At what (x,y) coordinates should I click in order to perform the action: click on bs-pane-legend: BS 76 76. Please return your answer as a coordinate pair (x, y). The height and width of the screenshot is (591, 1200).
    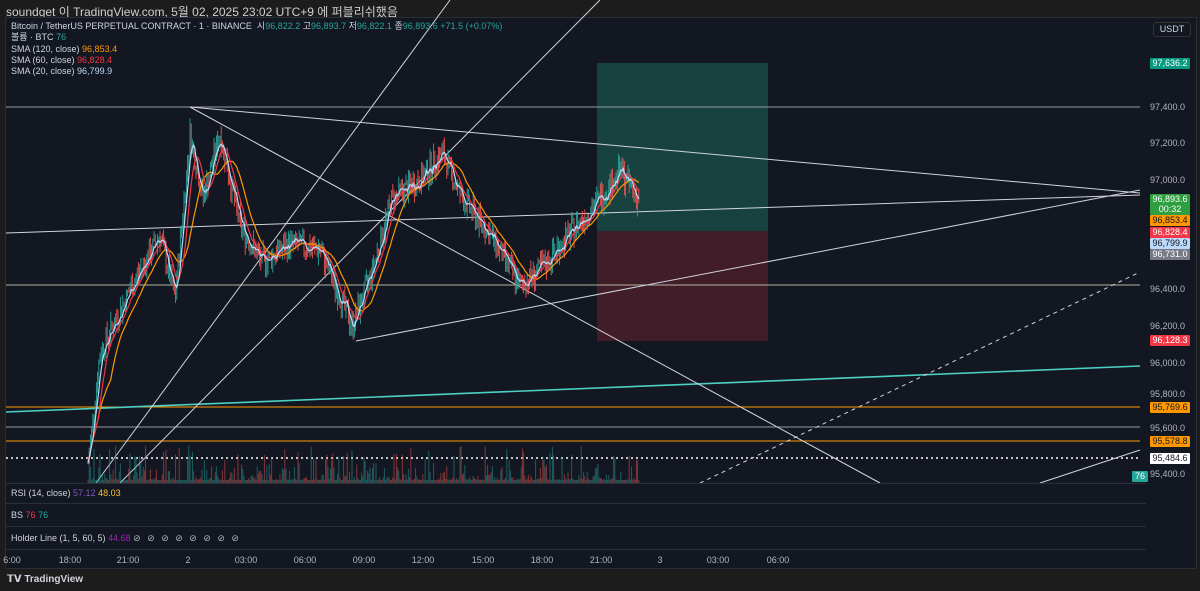
    Looking at the image, I should click on (29, 515).